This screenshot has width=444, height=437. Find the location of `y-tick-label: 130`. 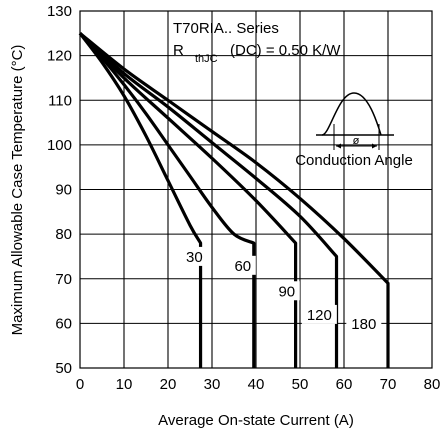

y-tick-label: 130 is located at coordinates (59, 11).